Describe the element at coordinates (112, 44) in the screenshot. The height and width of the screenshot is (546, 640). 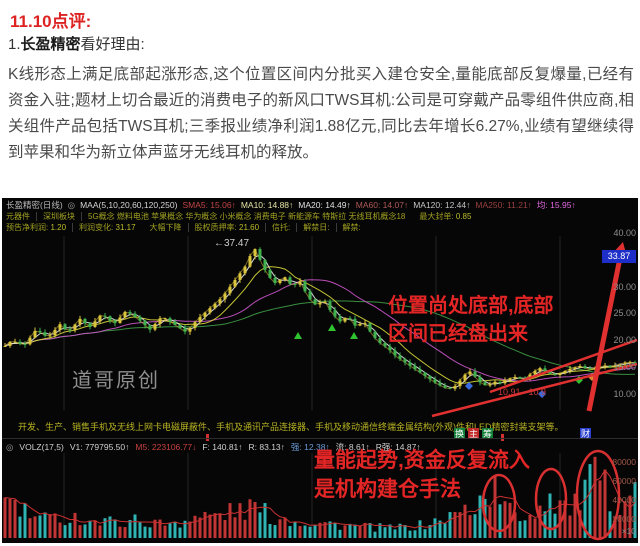
I see `subtitle-reason: 看好理由:` at that location.